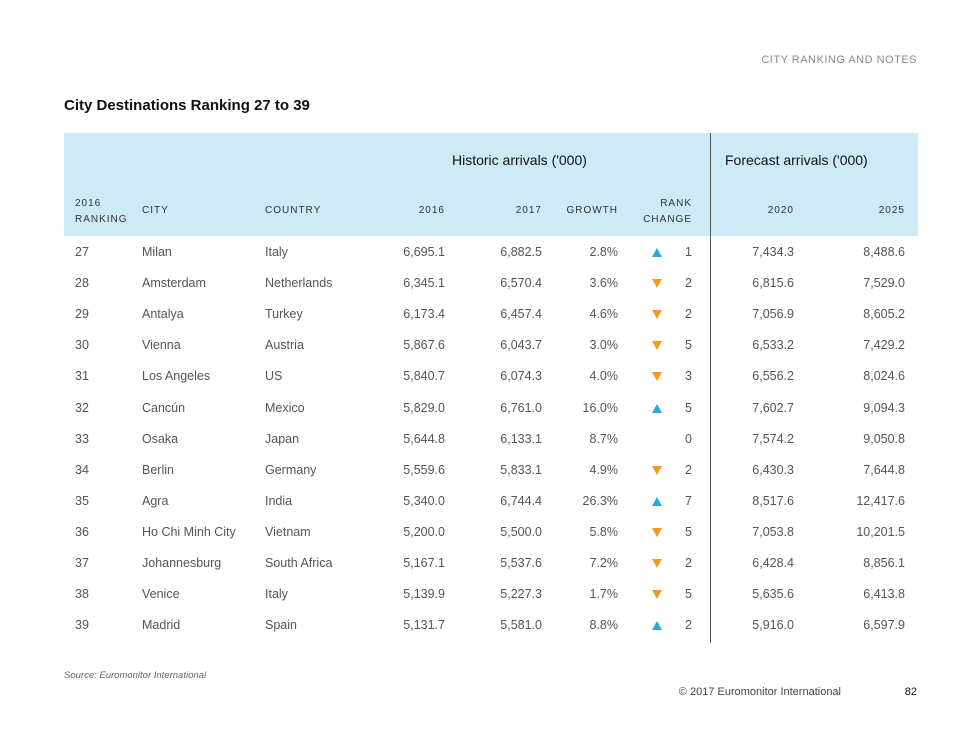 This screenshot has width=980, height=735. Describe the element at coordinates (282, 438) in the screenshot. I see `cell: Japan` at that location.